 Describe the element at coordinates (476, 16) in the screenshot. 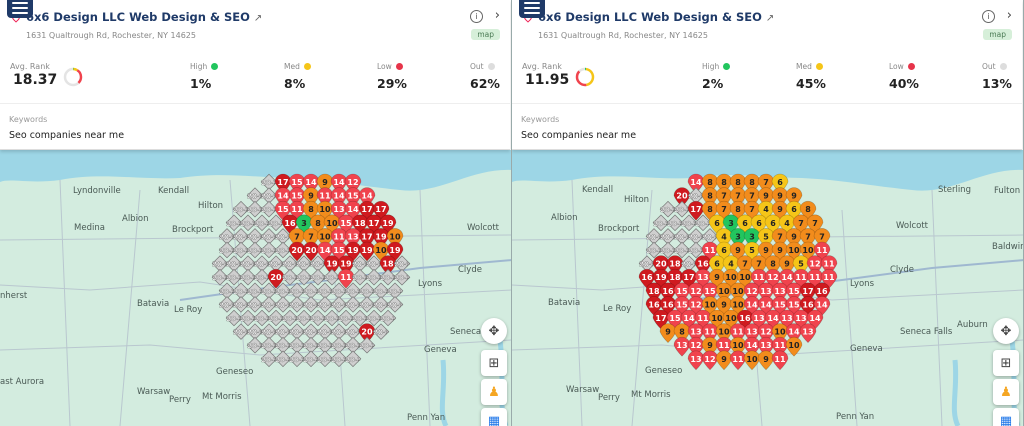

I see `info-icon: i` at that location.